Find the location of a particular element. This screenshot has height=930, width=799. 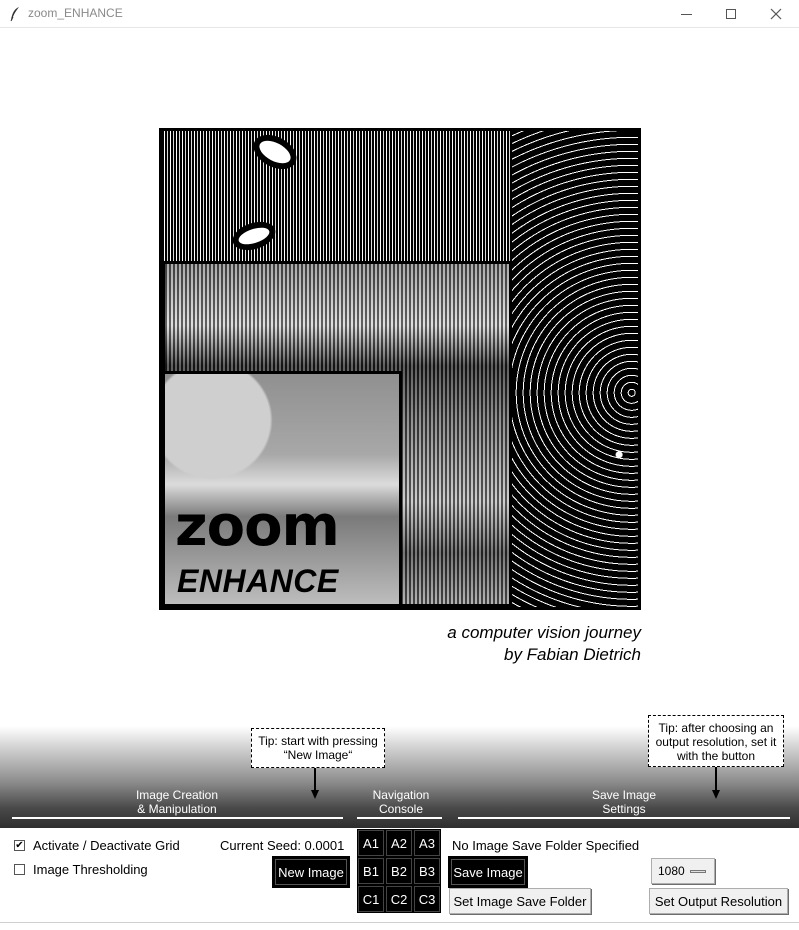

nav-button-a2: A2 is located at coordinates (399, 843).